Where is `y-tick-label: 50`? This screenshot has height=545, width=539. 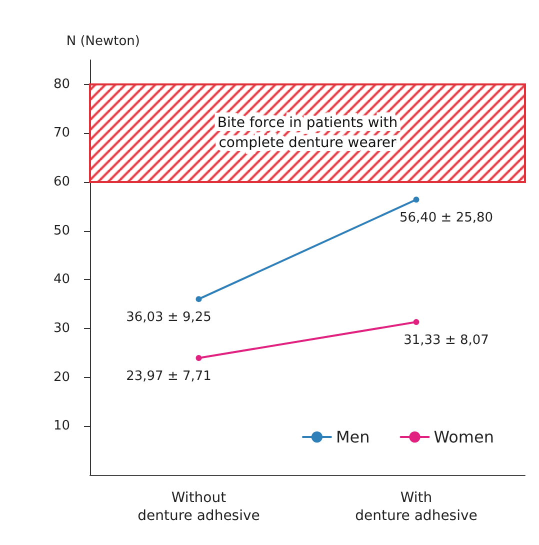
y-tick-label: 50 is located at coordinates (61, 230).